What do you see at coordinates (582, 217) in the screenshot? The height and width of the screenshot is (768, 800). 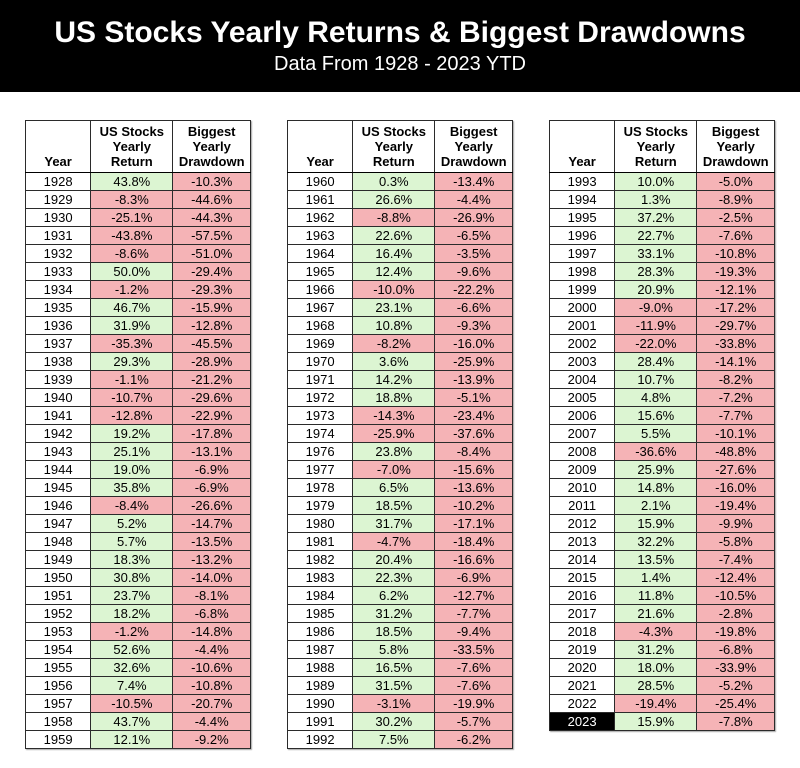 I see `year-cell: 1995` at bounding box center [582, 217].